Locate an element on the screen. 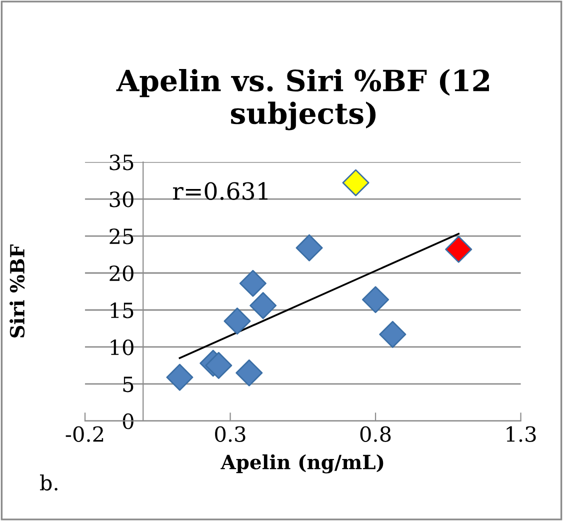  text: b. is located at coordinates (49, 482).